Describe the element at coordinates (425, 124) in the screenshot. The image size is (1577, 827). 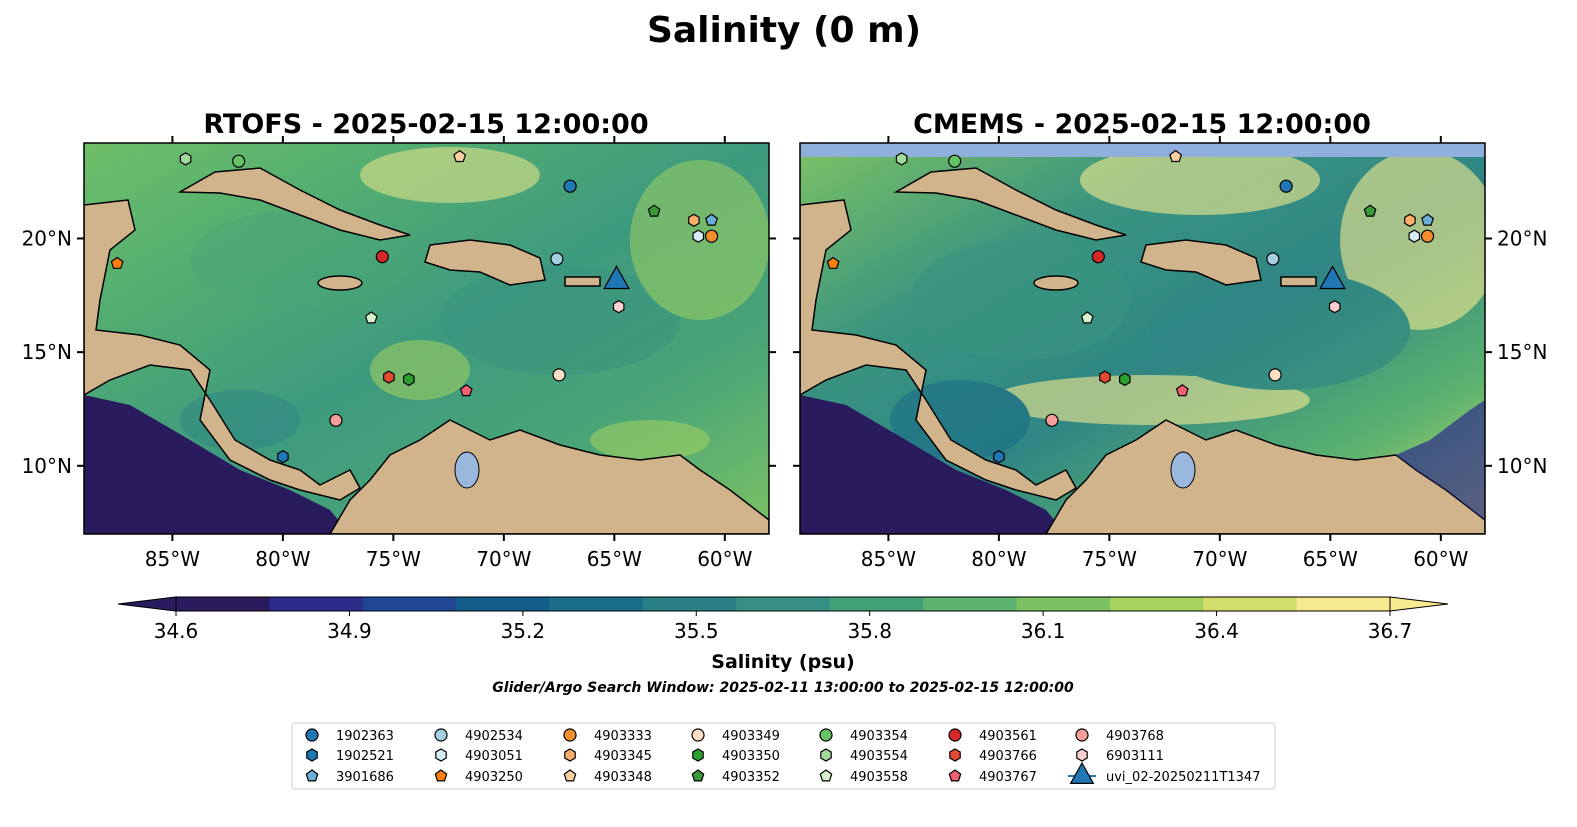
I see `panel-title-rtofs: RTOFS - 2025-02-15 12:00:00` at that location.